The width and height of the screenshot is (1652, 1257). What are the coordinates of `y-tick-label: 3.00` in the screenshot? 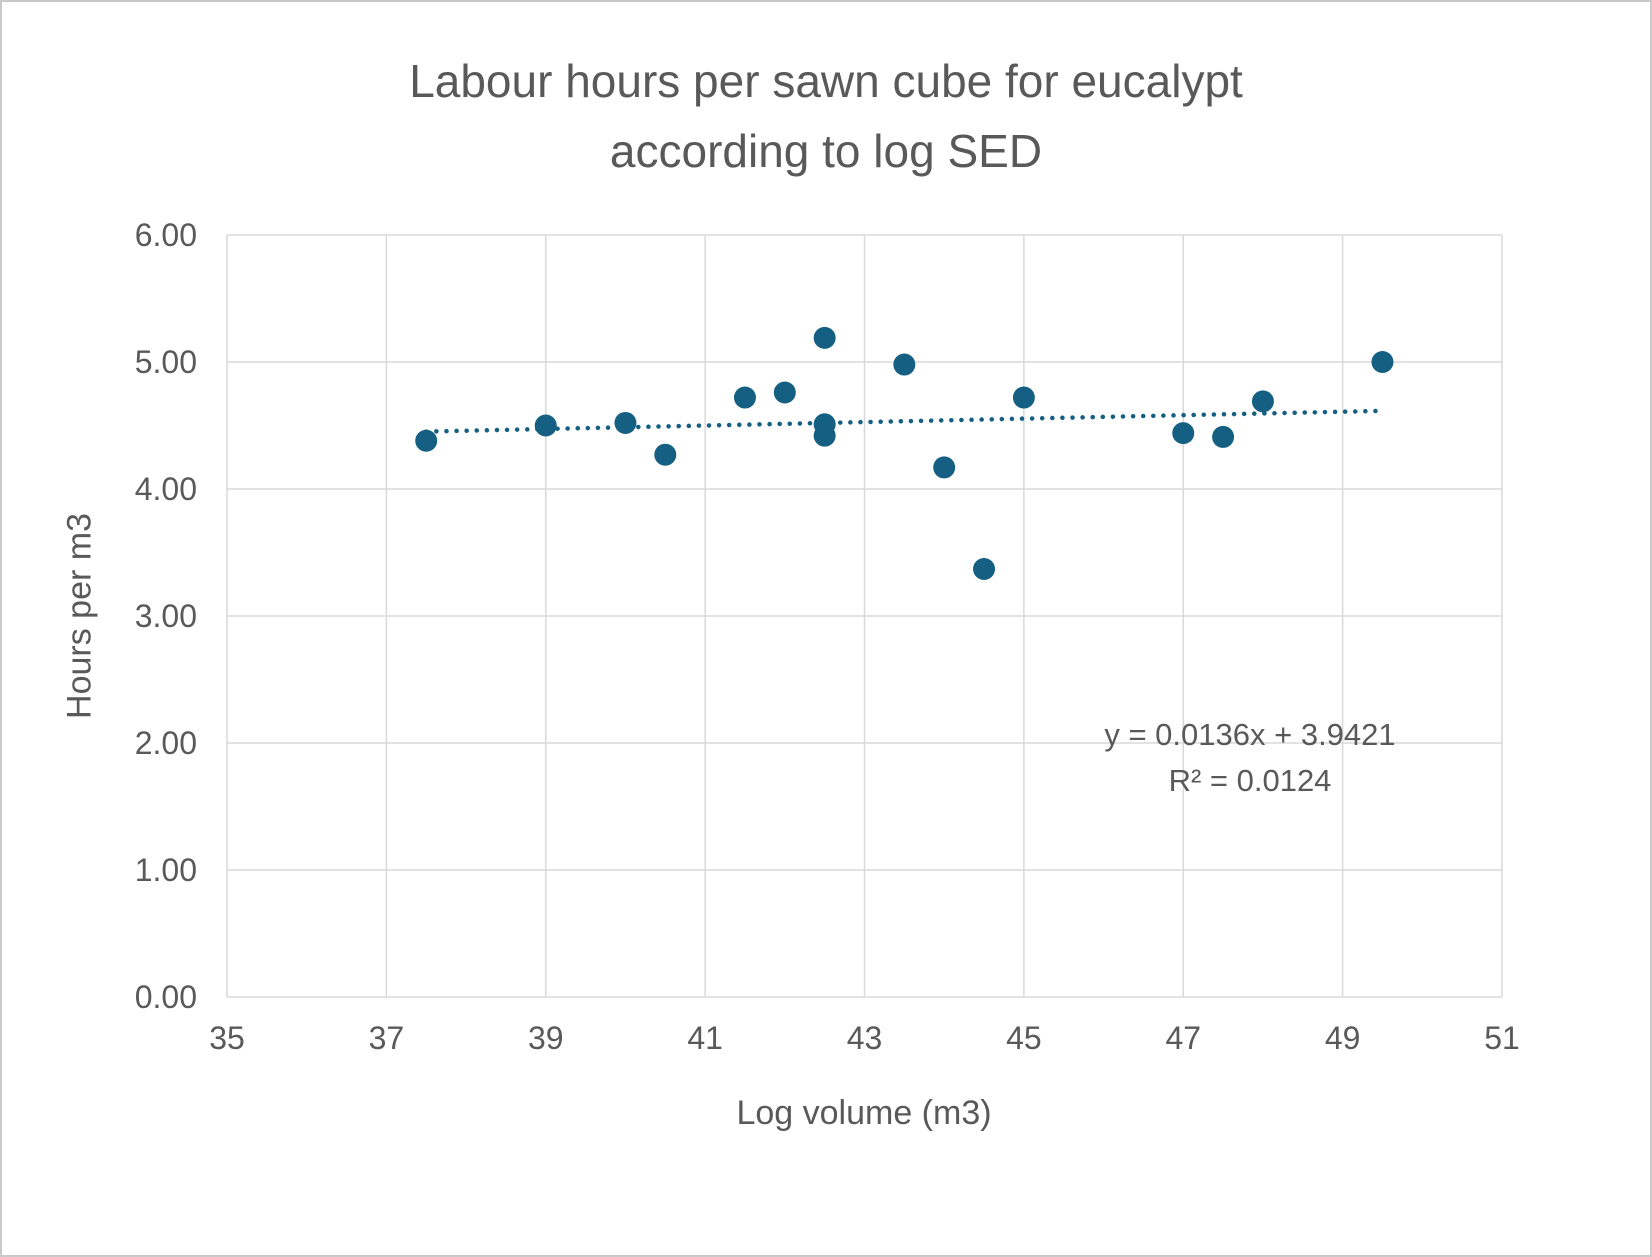 It's located at (166, 616).